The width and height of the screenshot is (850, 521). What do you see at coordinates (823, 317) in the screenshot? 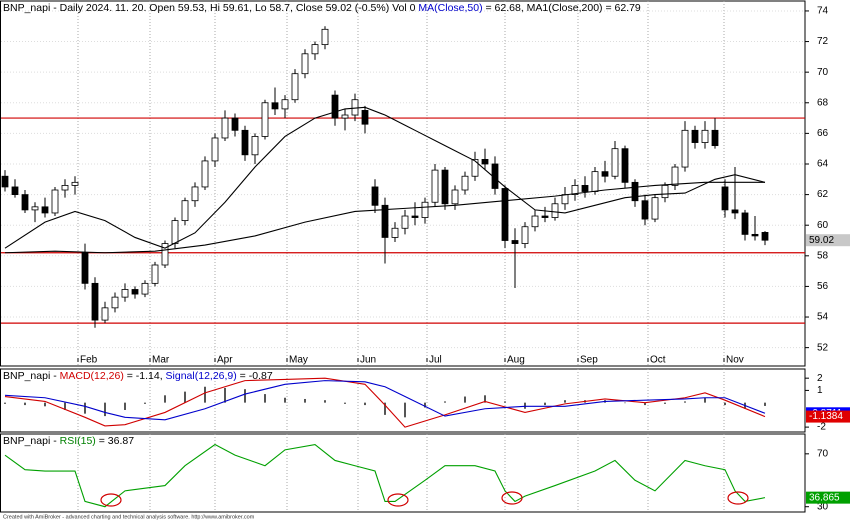
I see `y-tick-label: 54` at bounding box center [823, 317].